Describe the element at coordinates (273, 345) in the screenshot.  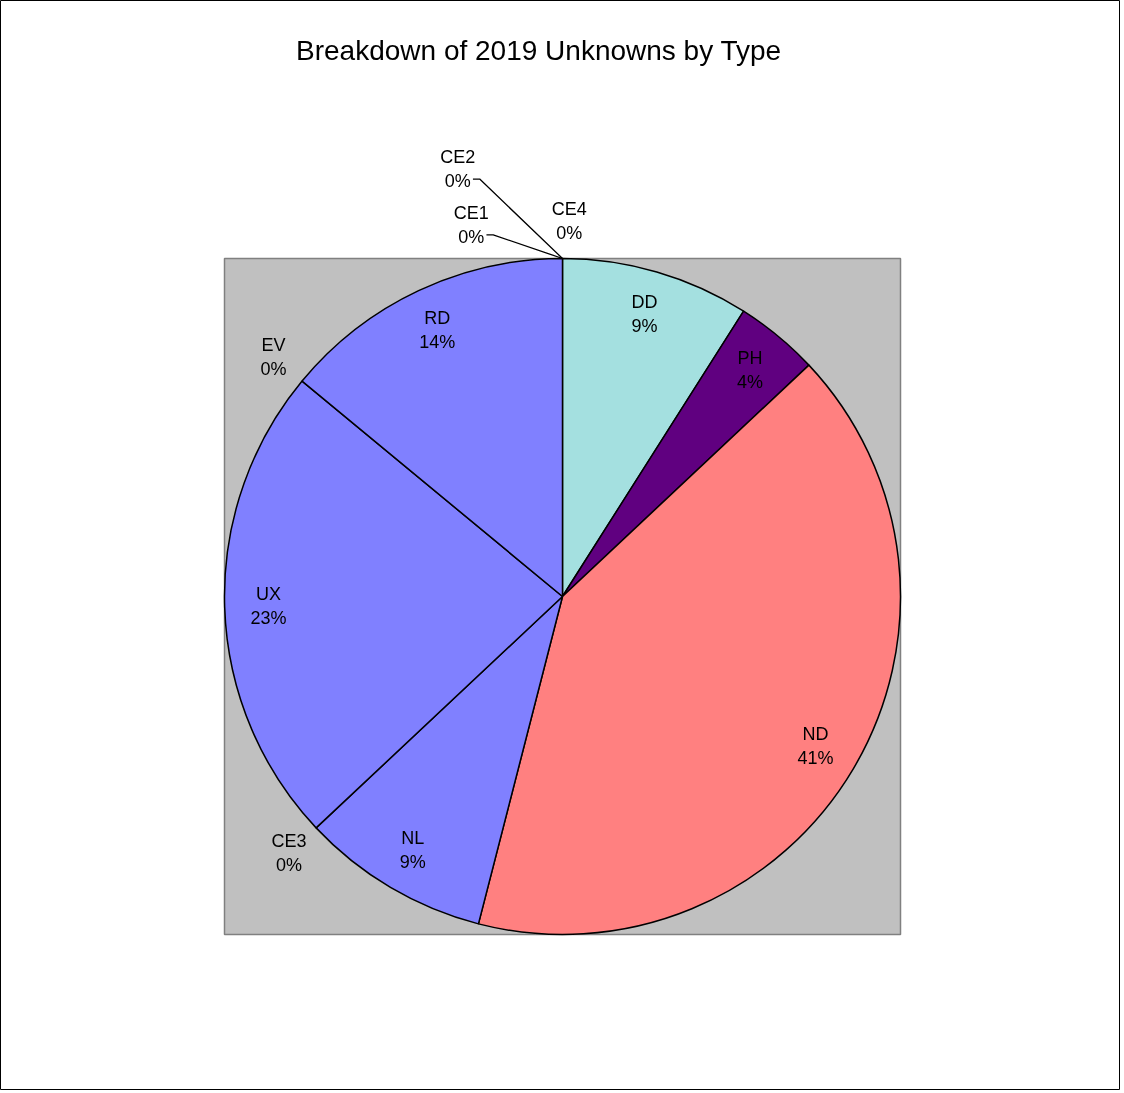
I see `category-label: EV` at that location.